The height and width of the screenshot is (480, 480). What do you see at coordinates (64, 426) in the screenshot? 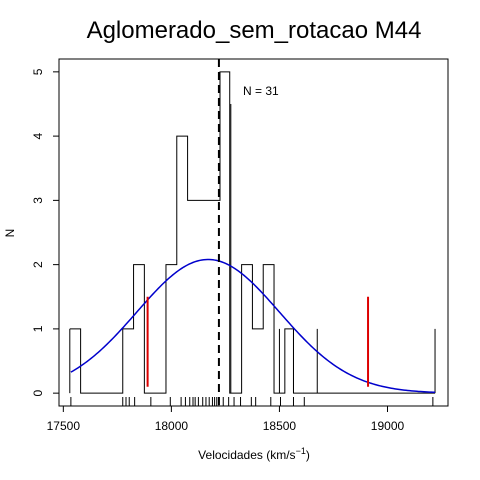
I see `x-tick-label-0: 17500` at bounding box center [64, 426].